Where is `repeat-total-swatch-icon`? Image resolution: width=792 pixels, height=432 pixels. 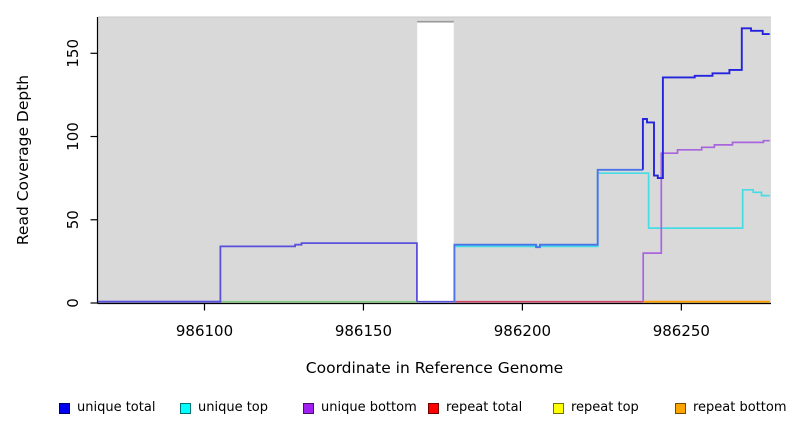
repeat-total-swatch-icon is located at coordinates (433, 408).